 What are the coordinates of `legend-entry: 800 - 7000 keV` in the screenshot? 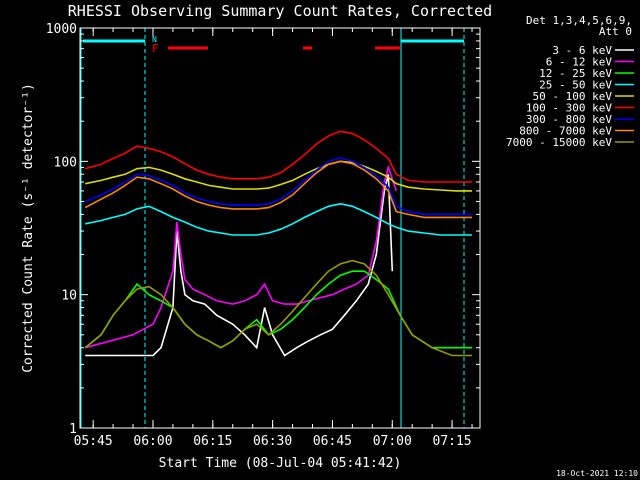 It's located at (565, 131).